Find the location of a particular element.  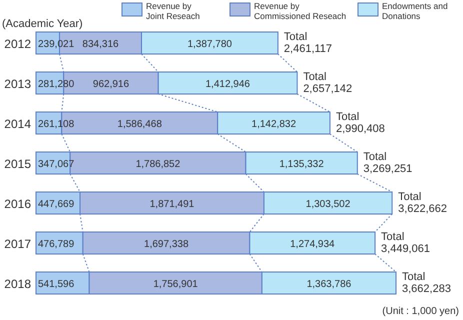

y-tick-label: 2014 is located at coordinates (18, 124).